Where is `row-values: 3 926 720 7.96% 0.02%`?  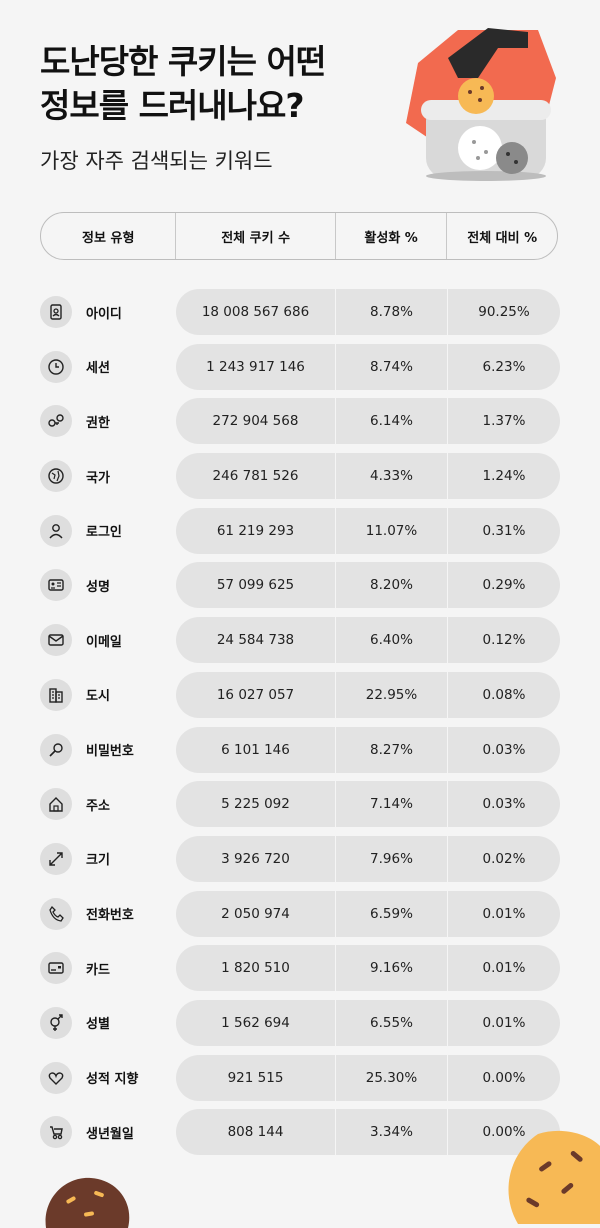
row-values: 3 926 720 7.96% 0.02% is located at coordinates (368, 858).